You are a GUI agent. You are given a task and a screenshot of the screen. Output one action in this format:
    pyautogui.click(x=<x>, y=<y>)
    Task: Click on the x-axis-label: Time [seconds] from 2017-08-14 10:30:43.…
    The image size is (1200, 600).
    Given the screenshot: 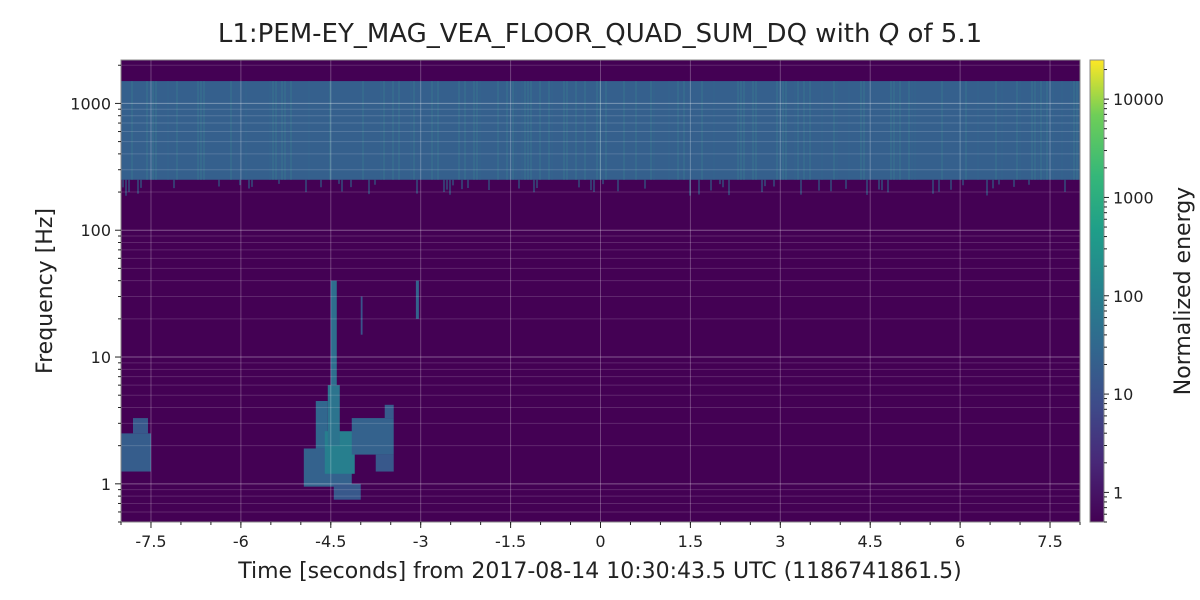 What is the action you would take?
    pyautogui.click(x=599, y=571)
    